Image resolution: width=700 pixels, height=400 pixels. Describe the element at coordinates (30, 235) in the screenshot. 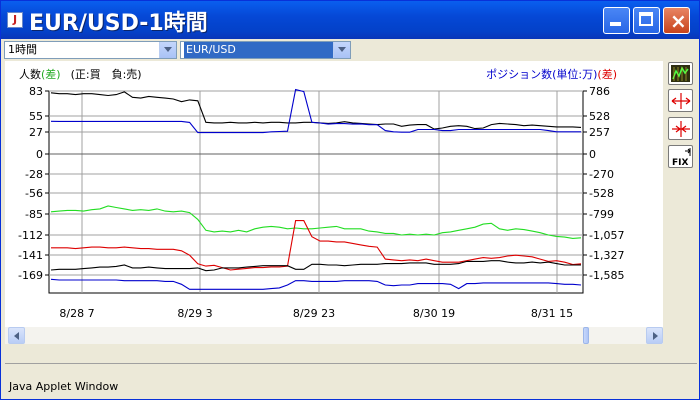

I see `left-tick-label: -112` at that location.